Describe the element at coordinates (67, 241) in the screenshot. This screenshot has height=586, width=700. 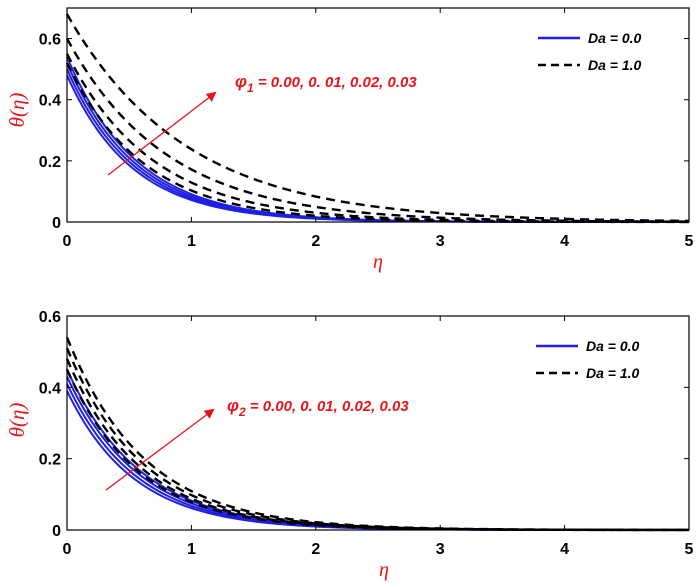
I see `top-panel-x-tick-label: 0` at that location.